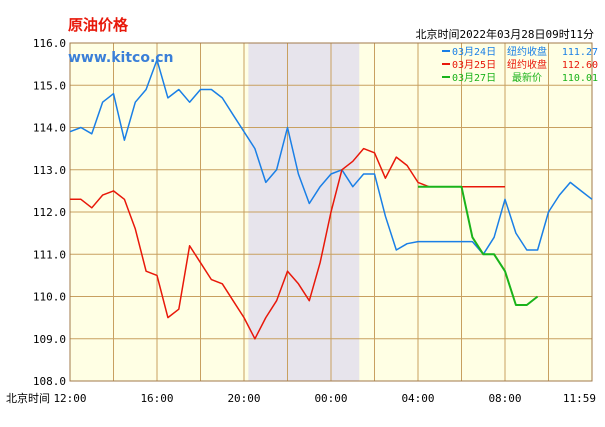  What do you see at coordinates (156, 398) in the screenshot?
I see `x-tick-label: 16:00` at bounding box center [156, 398].